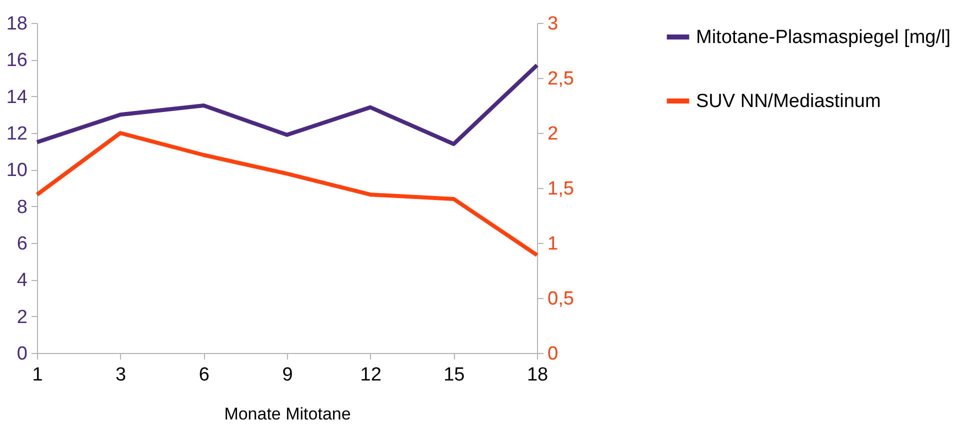  Describe the element at coordinates (371, 375) in the screenshot. I see `x-tick-label: 12` at that location.